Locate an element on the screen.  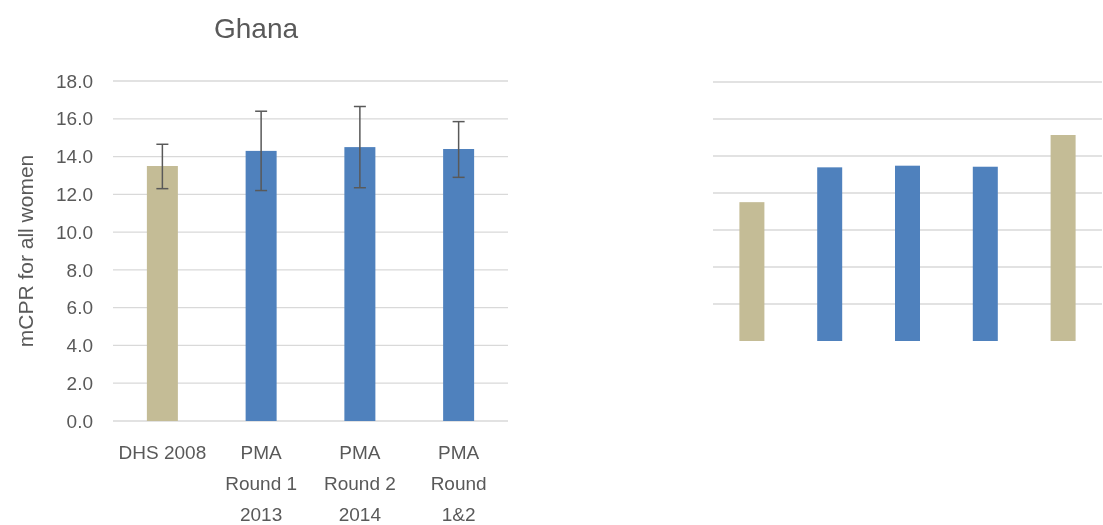
x-tick-label: PMA Round 1 2013 is located at coordinates (261, 483).